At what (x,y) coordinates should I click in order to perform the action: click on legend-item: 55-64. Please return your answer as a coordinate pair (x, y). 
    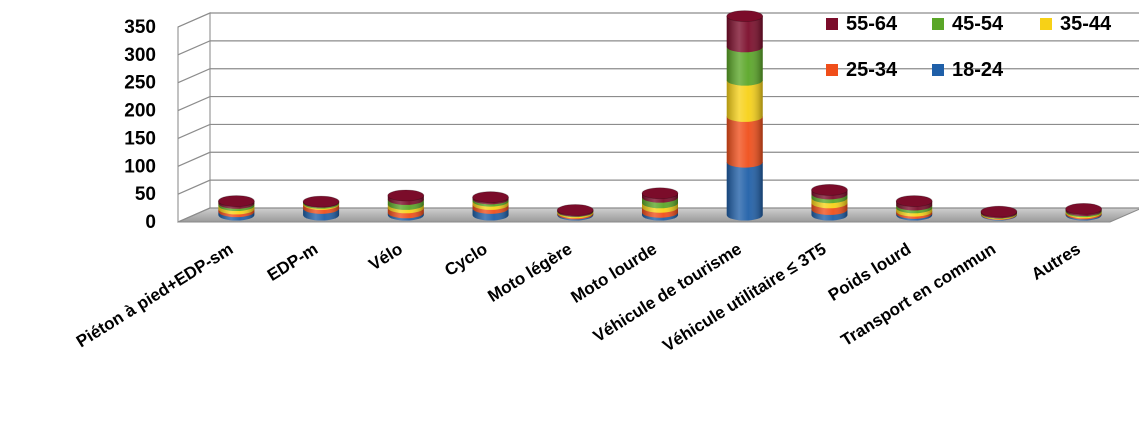
    Looking at the image, I should click on (862, 24).